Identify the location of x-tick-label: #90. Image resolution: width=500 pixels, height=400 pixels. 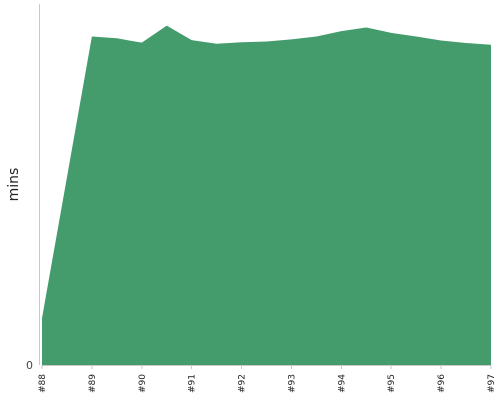
(143, 383).